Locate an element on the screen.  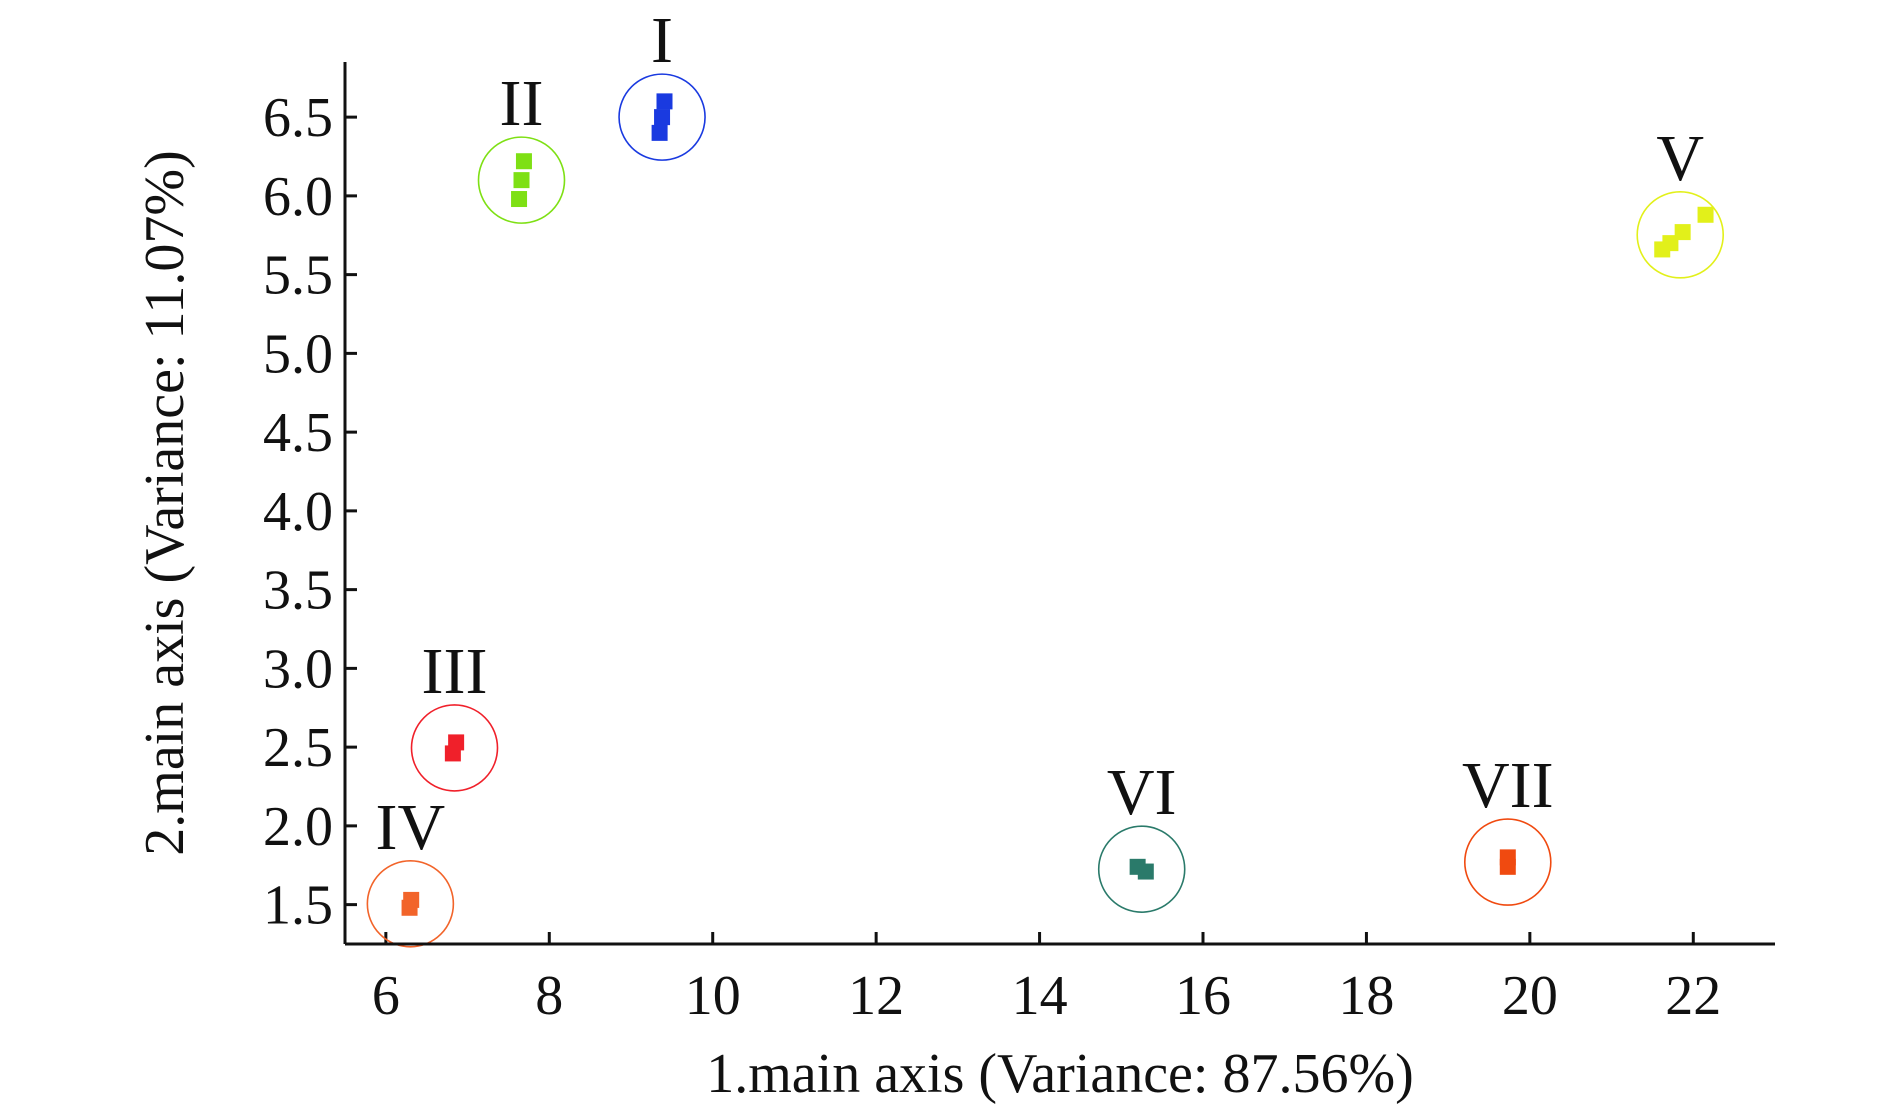
cluster-i: I is located at coordinates (662, 82).